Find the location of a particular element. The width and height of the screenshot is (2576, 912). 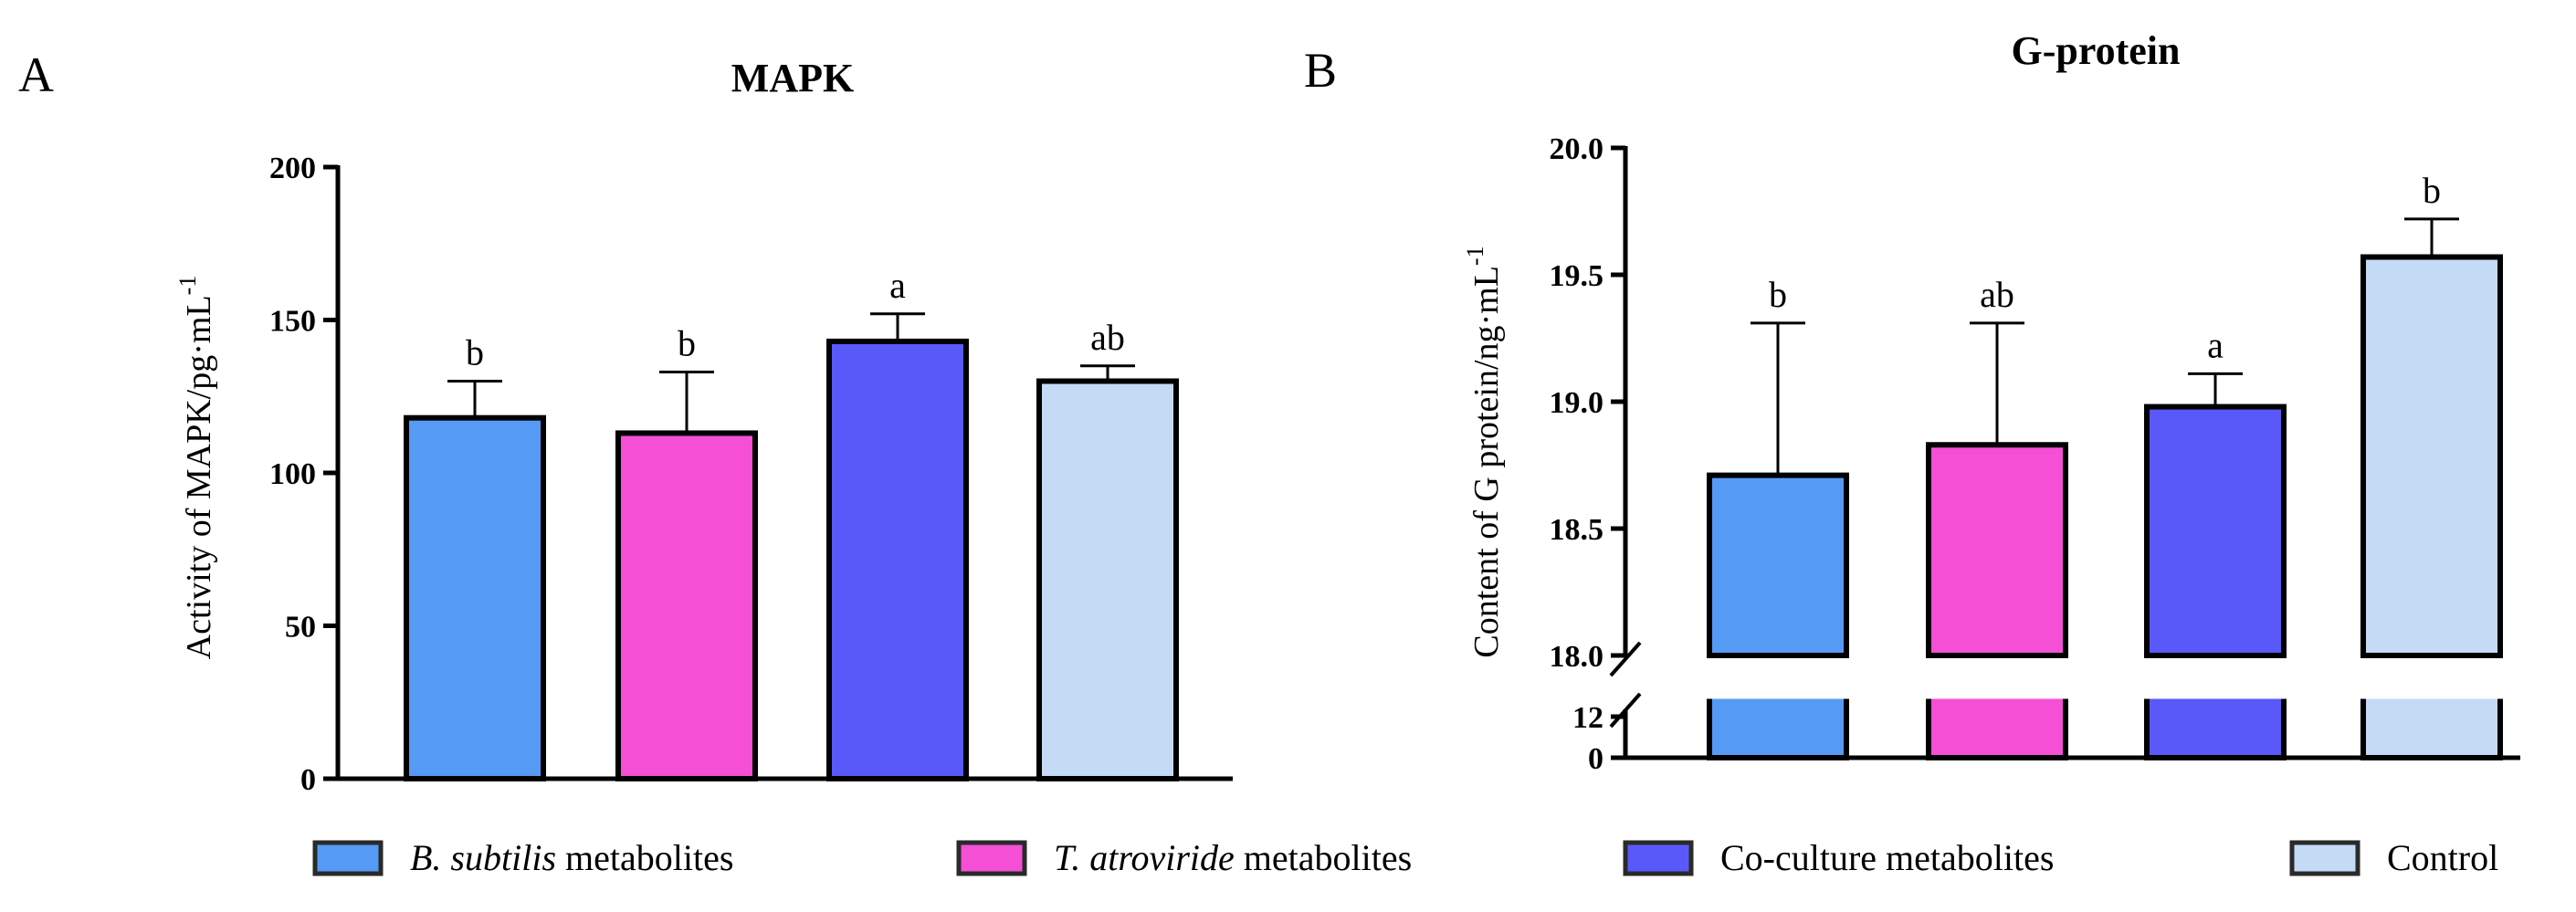

legend-item-label: Co-culture metabolites is located at coordinates (1887, 857).